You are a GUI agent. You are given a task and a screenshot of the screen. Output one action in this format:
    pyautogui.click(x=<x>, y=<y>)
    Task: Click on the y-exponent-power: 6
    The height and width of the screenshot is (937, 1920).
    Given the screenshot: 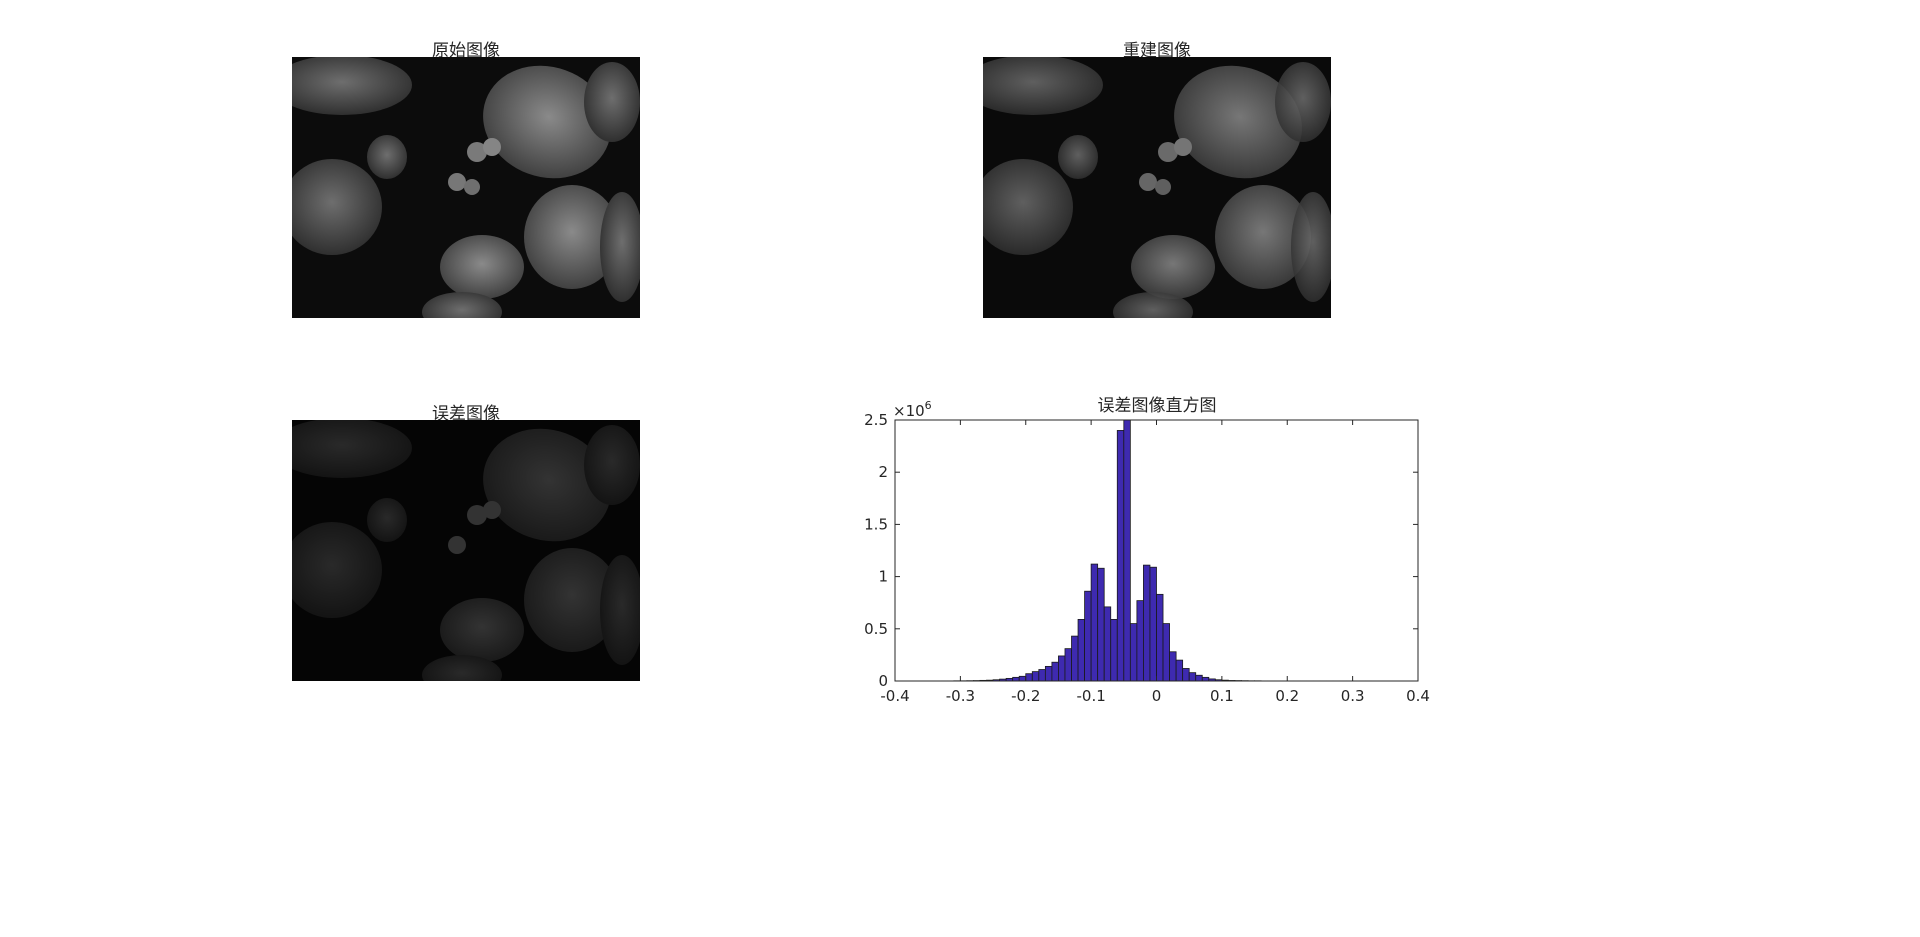 What is the action you would take?
    pyautogui.click(x=928, y=405)
    